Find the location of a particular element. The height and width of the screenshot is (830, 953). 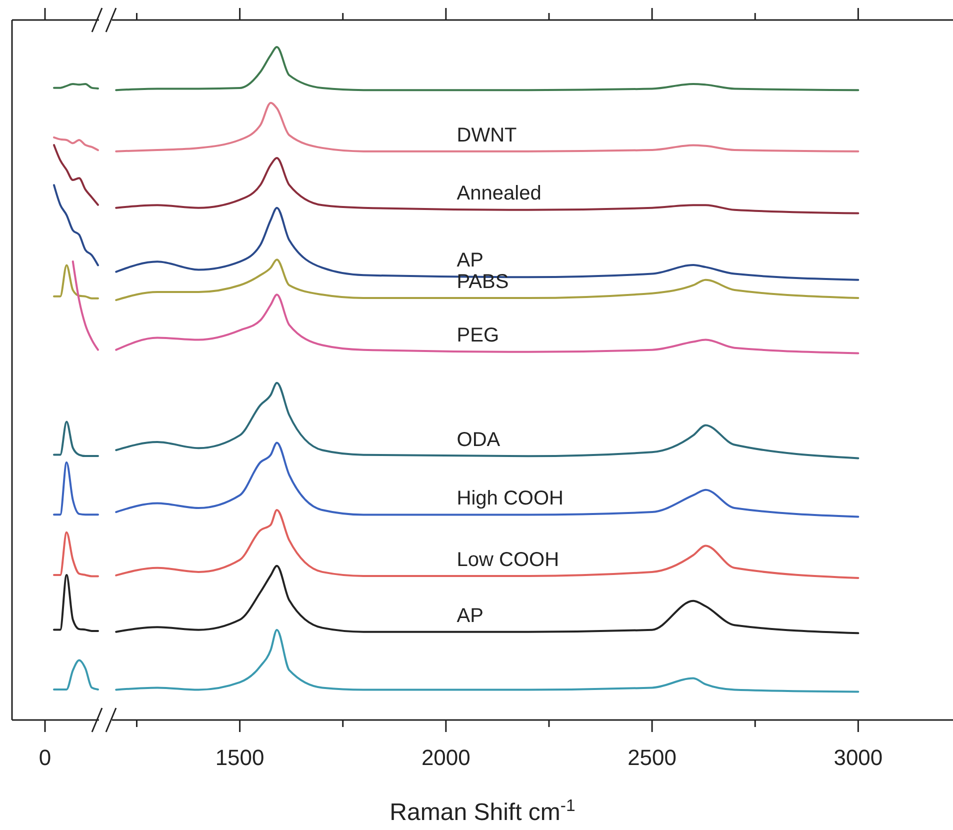

series-label: Annealed is located at coordinates (499, 193).